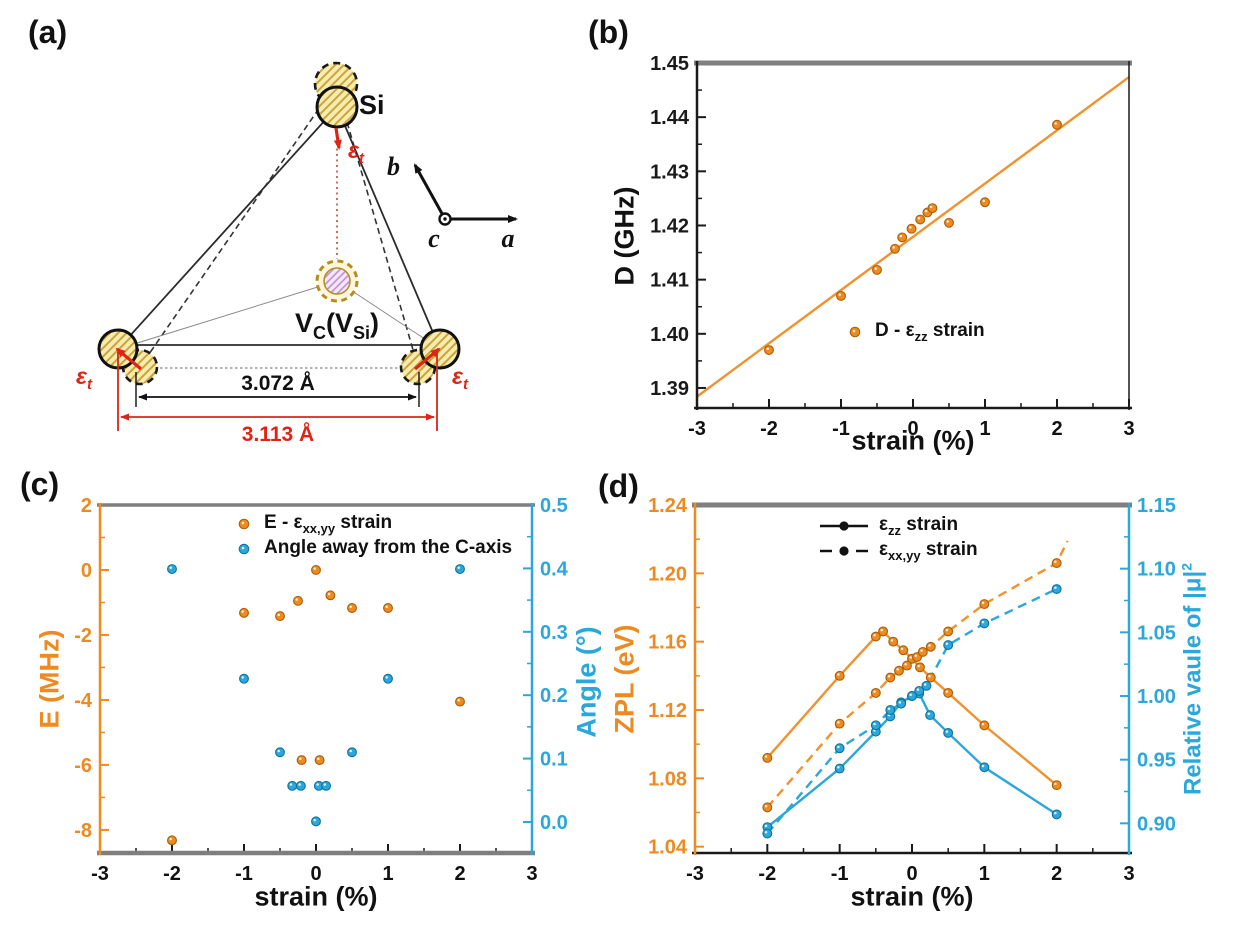 The image size is (1239, 945). What do you see at coordinates (508, 238) in the screenshot?
I see `a-axis-label: a` at bounding box center [508, 238].